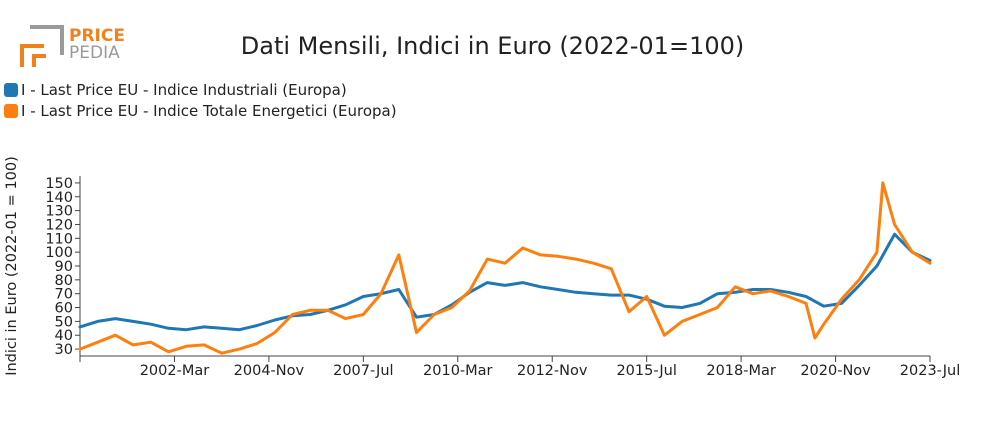  I want to click on y-tick-label: 120, so click(59, 225).